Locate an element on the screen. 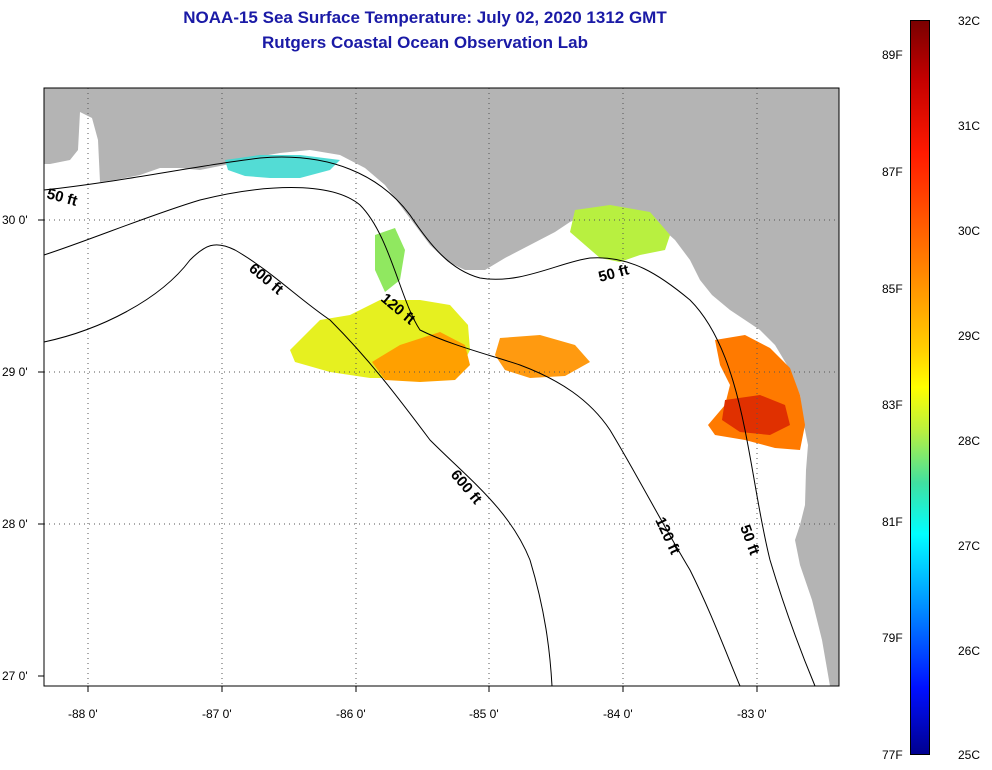 This screenshot has width=992, height=770. sst-patch-apalachee is located at coordinates (620, 233).